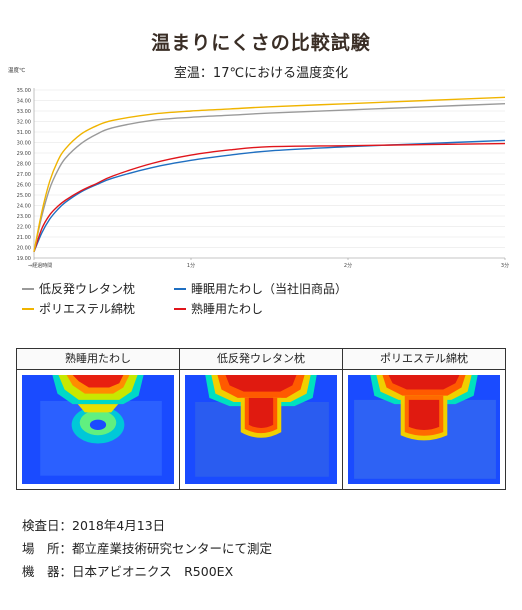 Image resolution: width=522 pixels, height=610 pixels. What do you see at coordinates (87, 289) in the screenshot?
I see `legend-label: 低反発ウレタン枕` at bounding box center [87, 289].